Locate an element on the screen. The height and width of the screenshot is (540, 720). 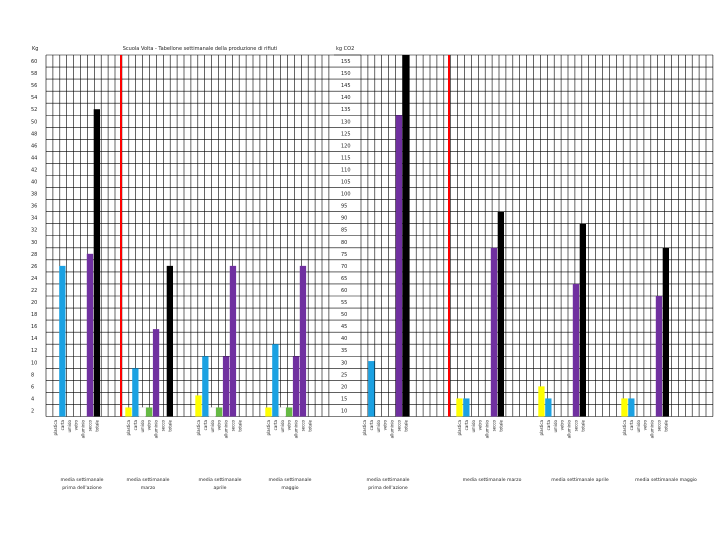
left-tick-label: 54 is located at coordinates (34, 98).